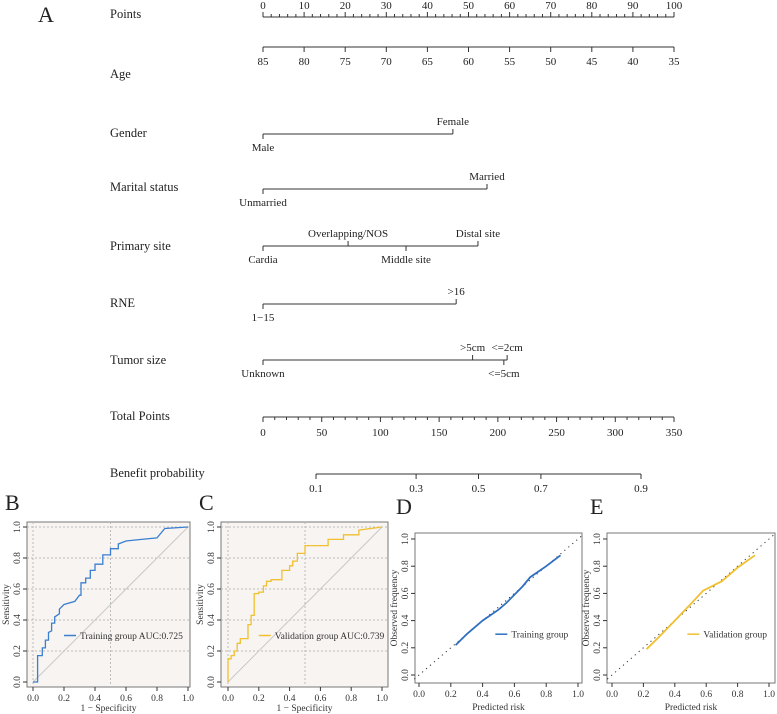 The width and height of the screenshot is (777, 714). I want to click on tick-label: 90, so click(633, 6).